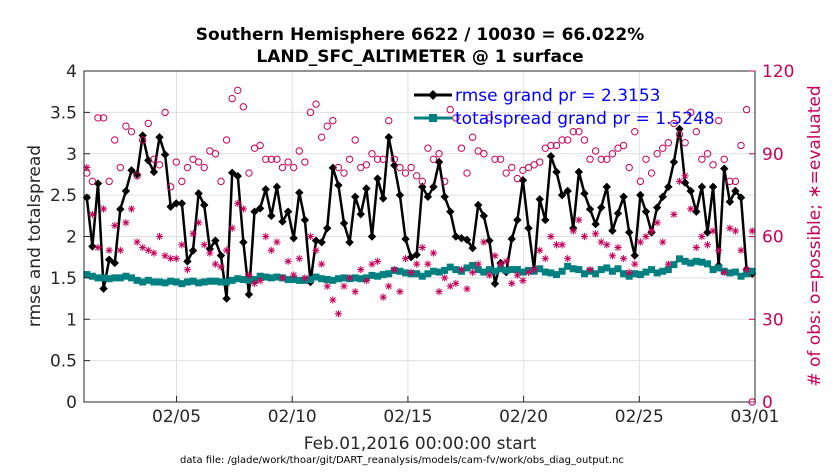 This screenshot has width=840, height=473. Describe the element at coordinates (71, 155) in the screenshot. I see `y-tick-label: 3` at that location.